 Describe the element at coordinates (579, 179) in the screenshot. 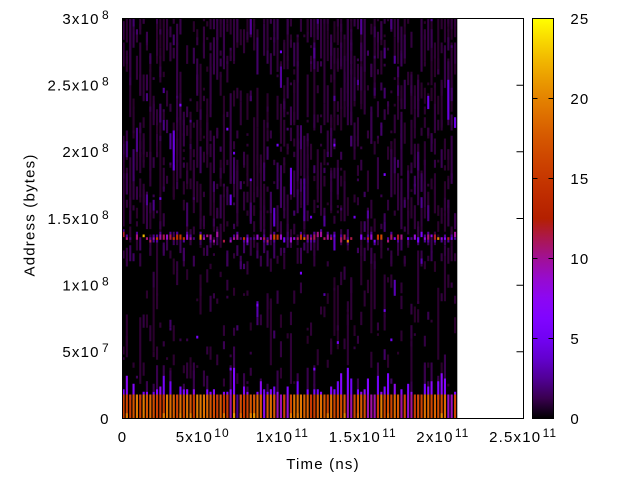

I see `svg-text: 15` at that location.